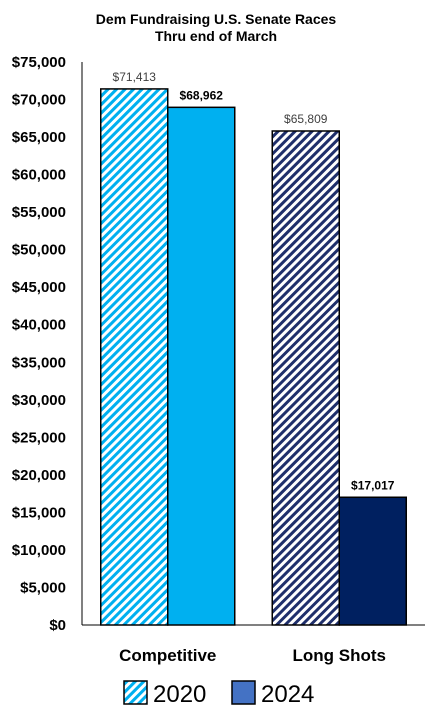 The image size is (433, 721). I want to click on bar-2020-long-shots, so click(305, 378).